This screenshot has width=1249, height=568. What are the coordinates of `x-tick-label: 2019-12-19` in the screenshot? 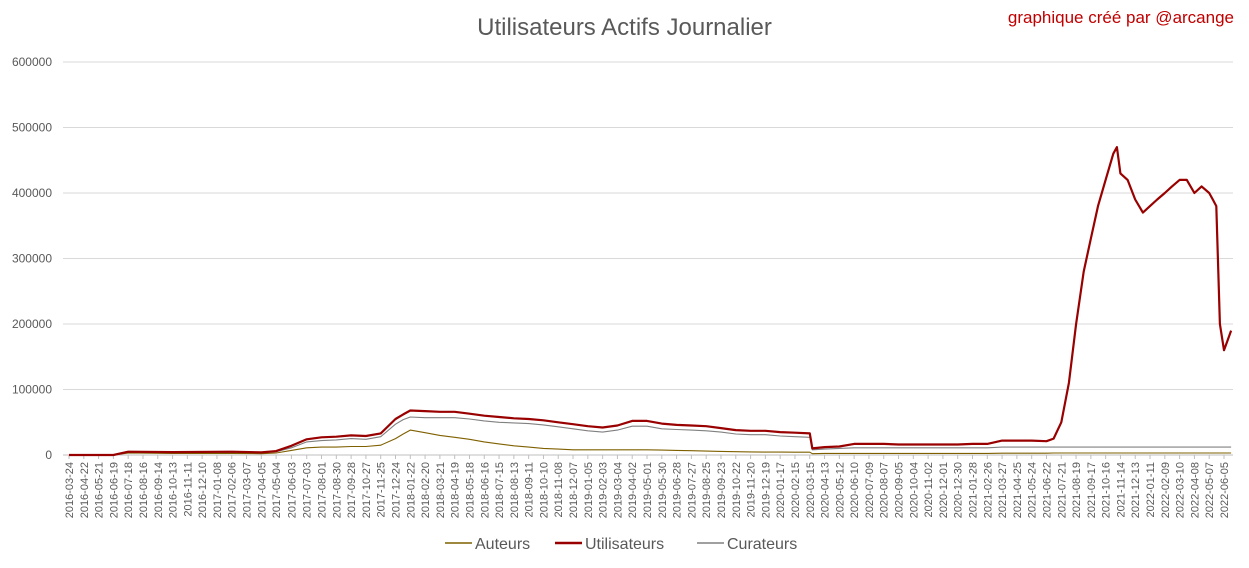 It's located at (766, 490).